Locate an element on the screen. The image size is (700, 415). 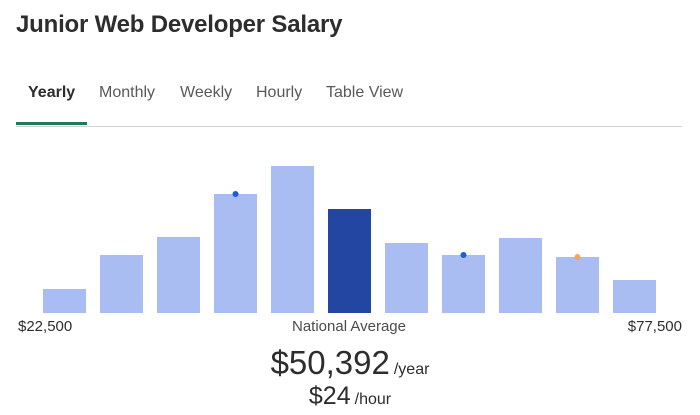
max-salary-label: $77,500 is located at coordinates (654, 326).